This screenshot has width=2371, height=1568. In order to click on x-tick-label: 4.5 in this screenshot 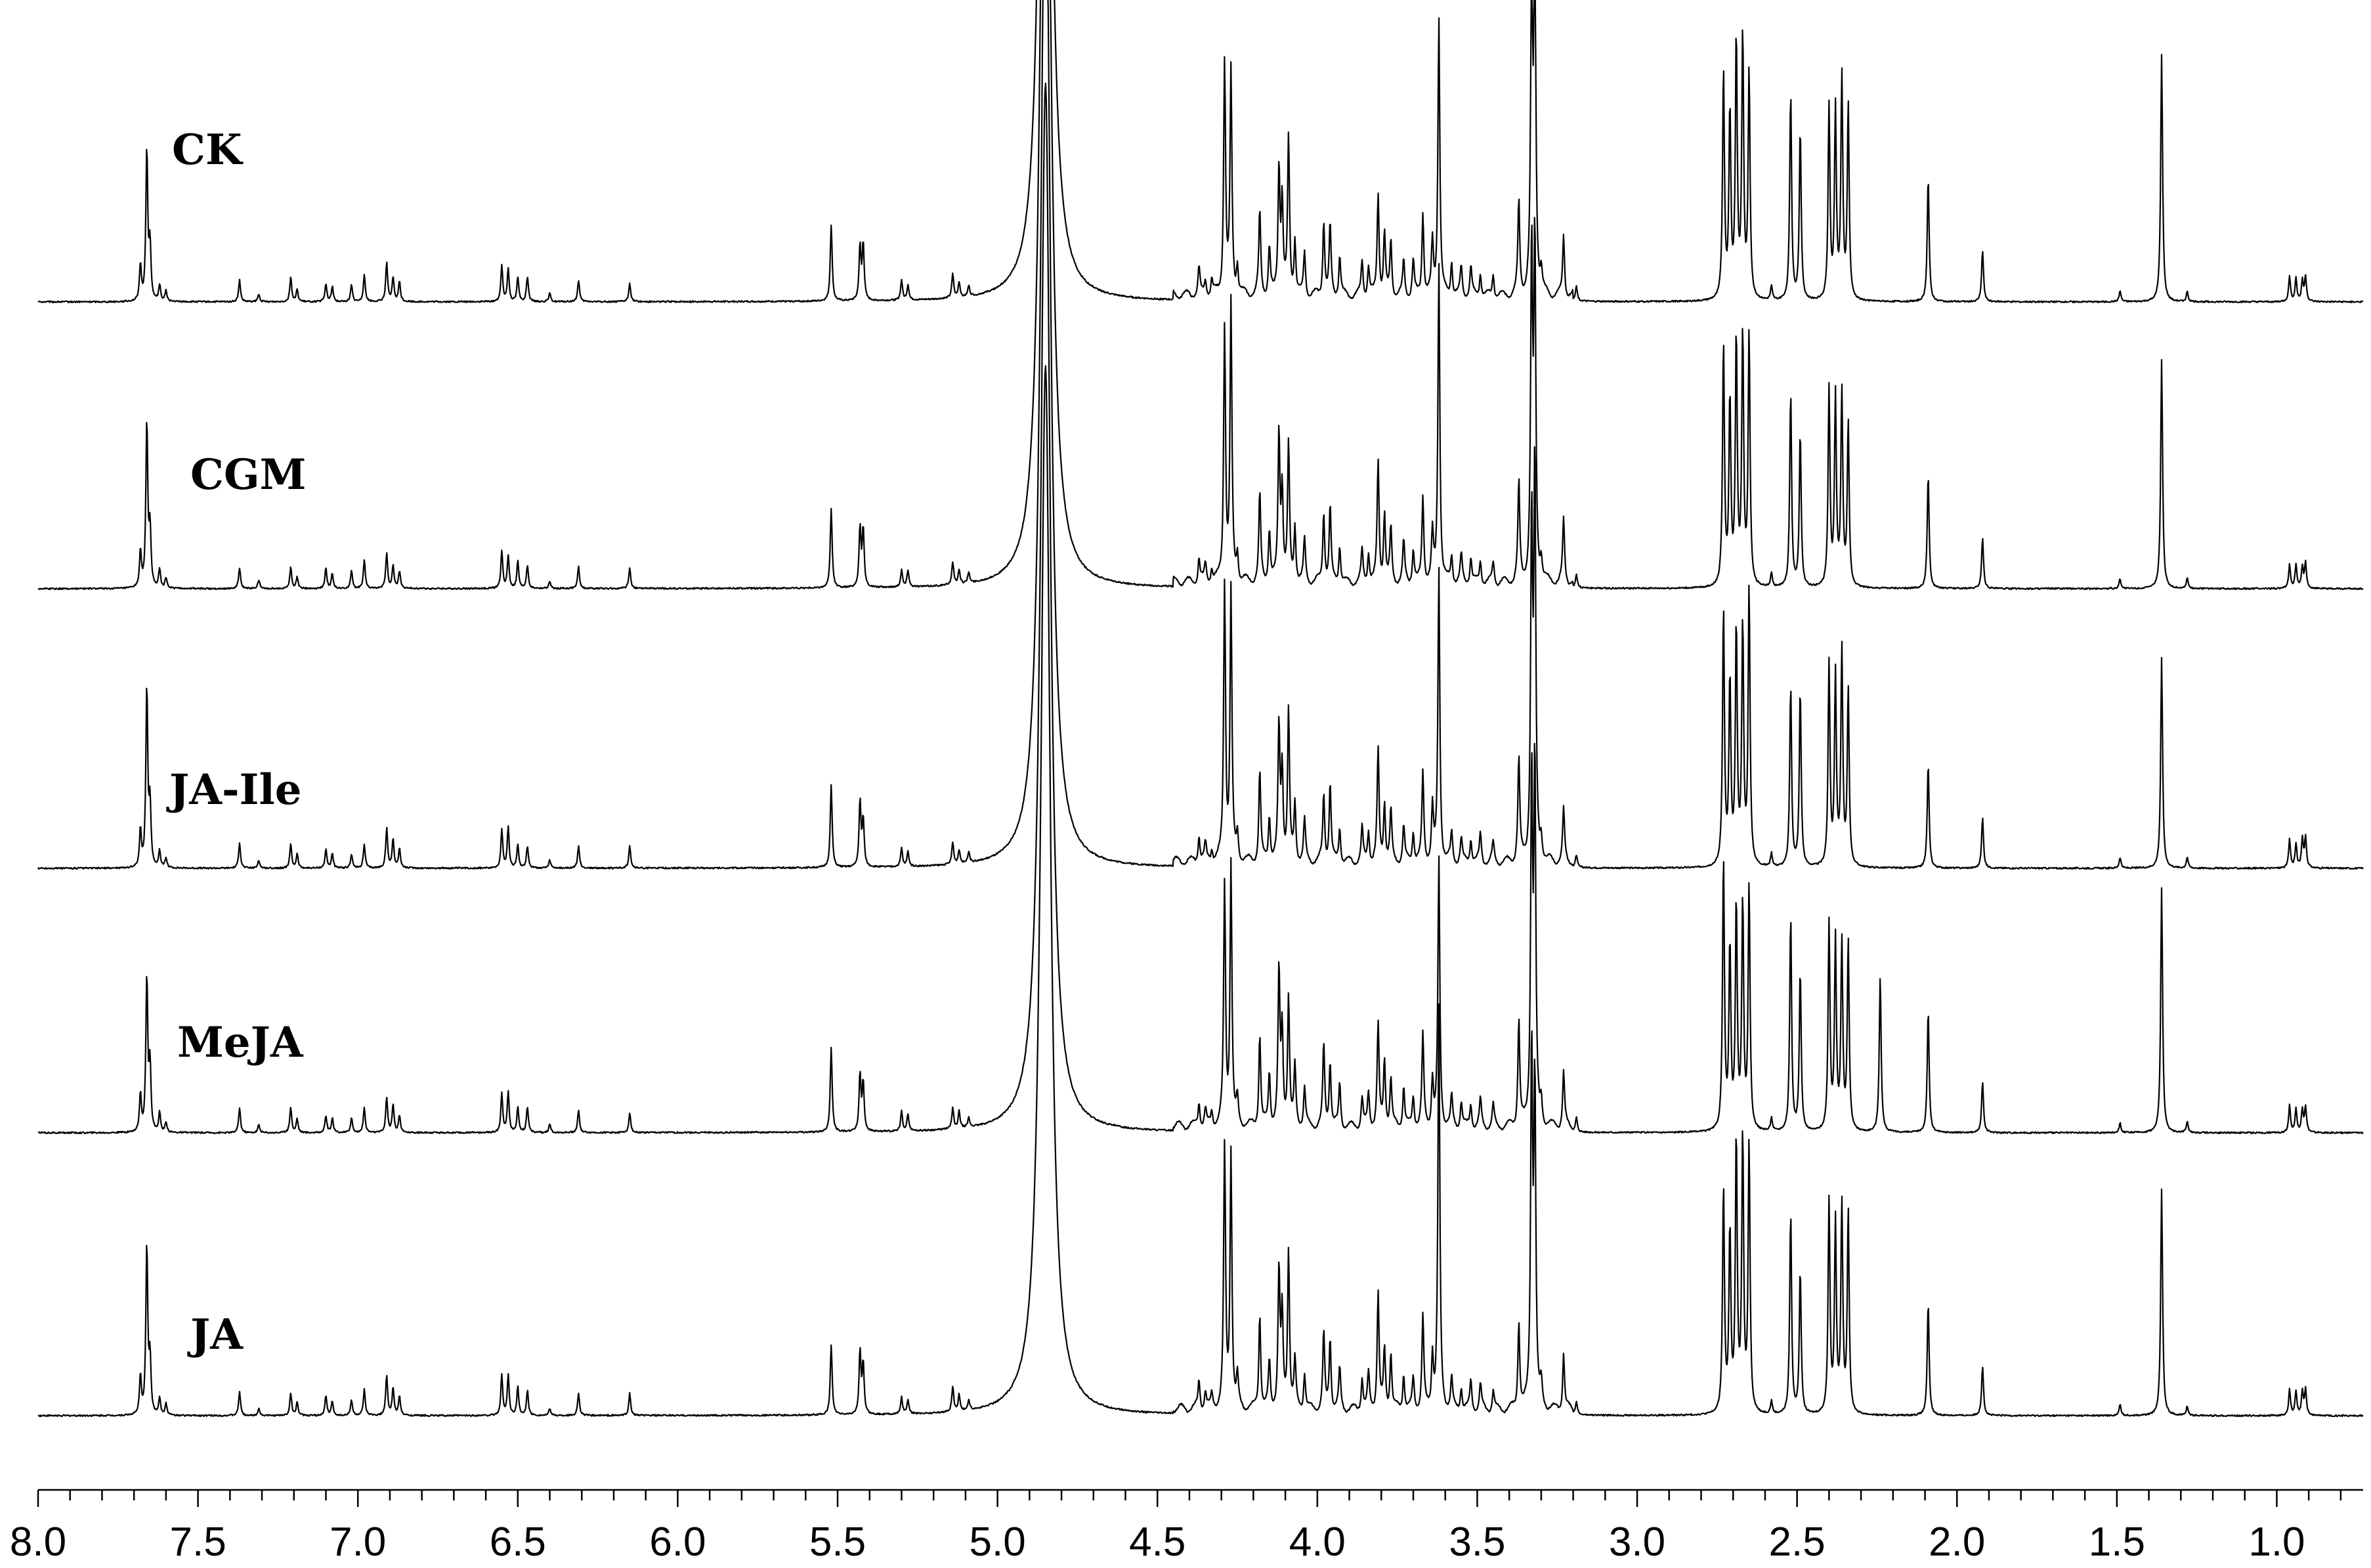, I will do `click(1157, 1542)`.